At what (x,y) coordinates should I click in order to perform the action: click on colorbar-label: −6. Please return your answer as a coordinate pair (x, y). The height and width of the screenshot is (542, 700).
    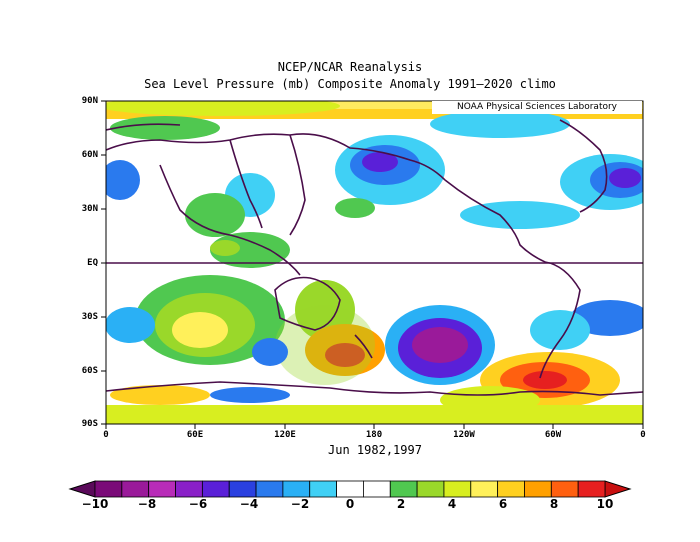
    Looking at the image, I should click on (198, 504).